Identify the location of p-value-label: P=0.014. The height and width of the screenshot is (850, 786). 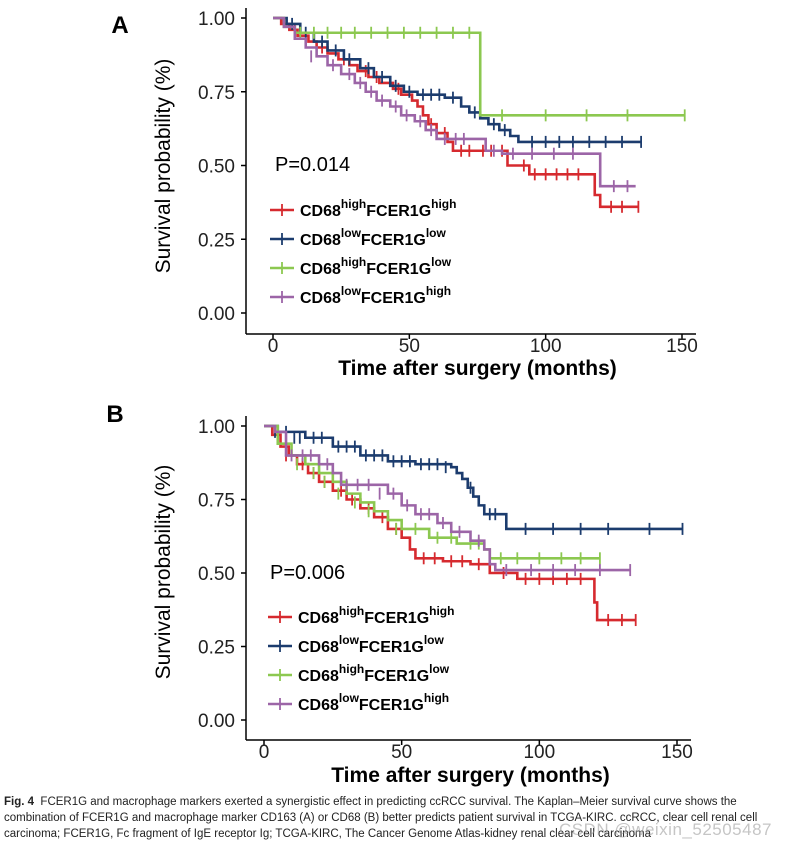
(312, 165).